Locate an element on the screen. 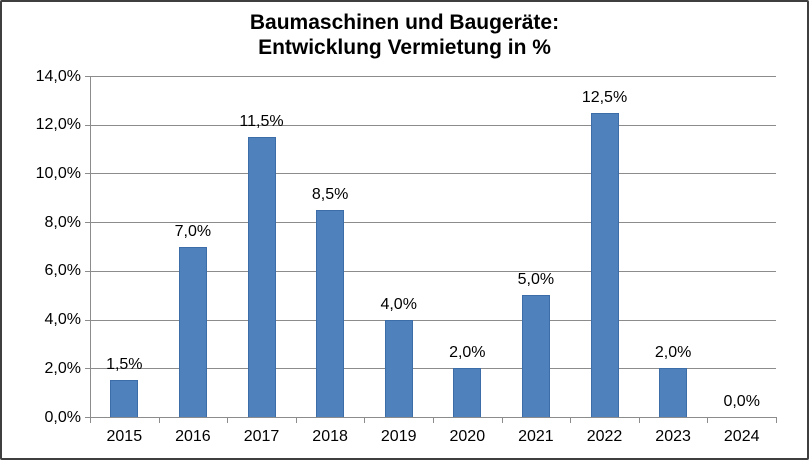  y-tick-label: 2,0% is located at coordinates (62, 368).